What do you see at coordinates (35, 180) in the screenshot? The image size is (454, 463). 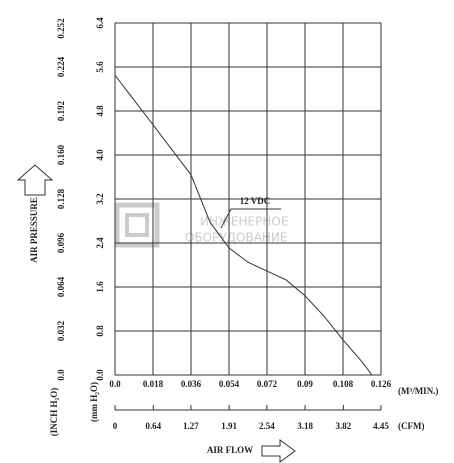 I see `up-arrow` at bounding box center [35, 180].